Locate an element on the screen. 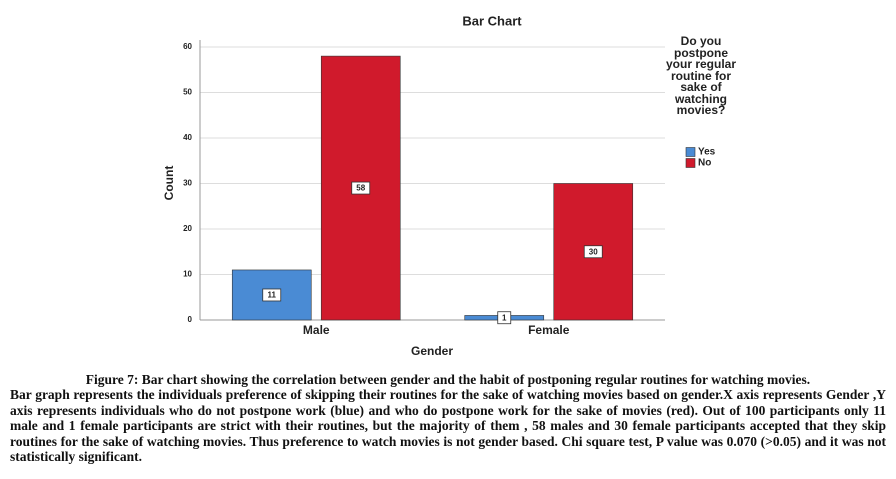  value-label: 11 is located at coordinates (272, 295).